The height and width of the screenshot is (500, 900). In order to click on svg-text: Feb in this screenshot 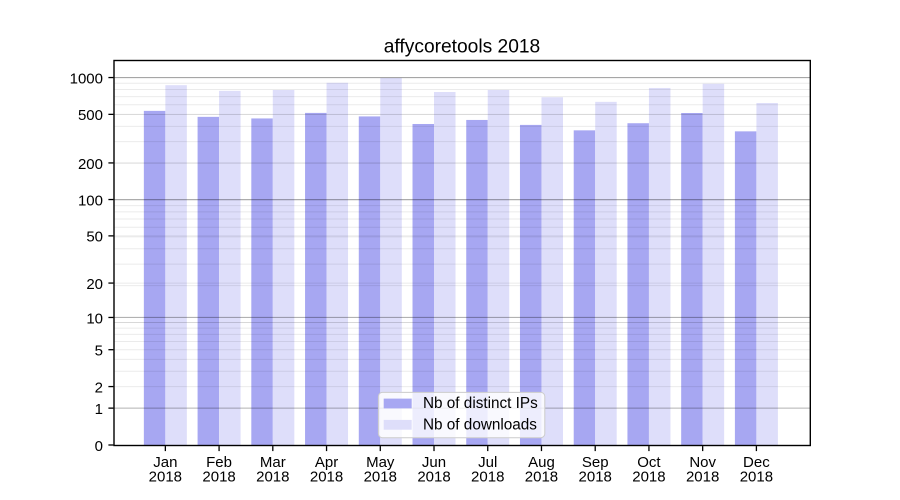, I will do `click(219, 462)`.